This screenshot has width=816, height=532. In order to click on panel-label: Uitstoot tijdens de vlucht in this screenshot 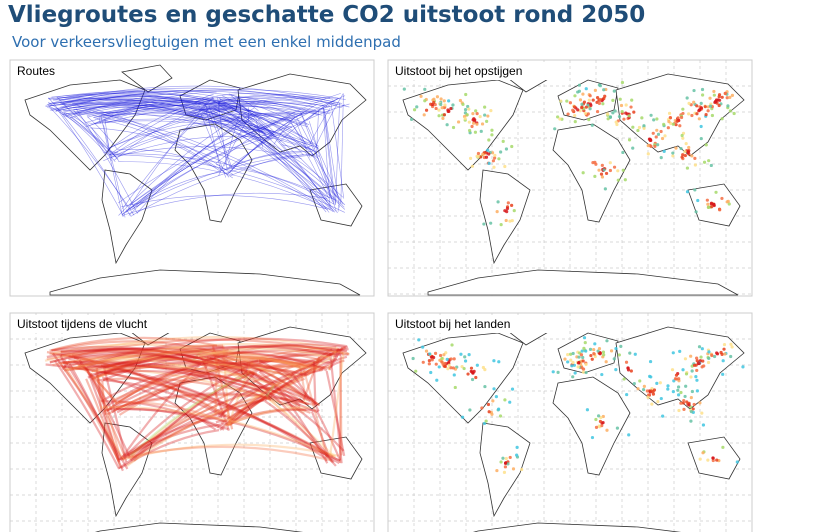, I will do `click(82, 324)`.